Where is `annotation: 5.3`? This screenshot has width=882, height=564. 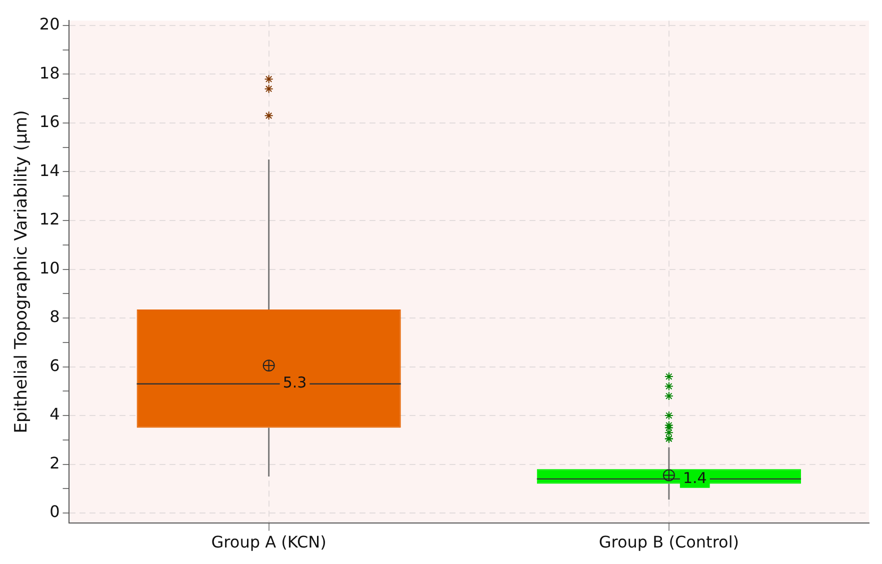
annotation: 5.3 is located at coordinates (294, 383).